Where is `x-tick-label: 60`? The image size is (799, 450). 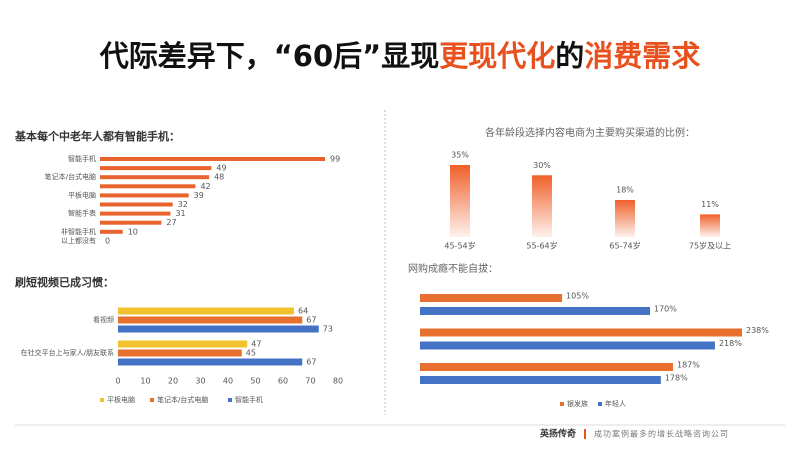 x-tick-label: 60 is located at coordinates (283, 381).